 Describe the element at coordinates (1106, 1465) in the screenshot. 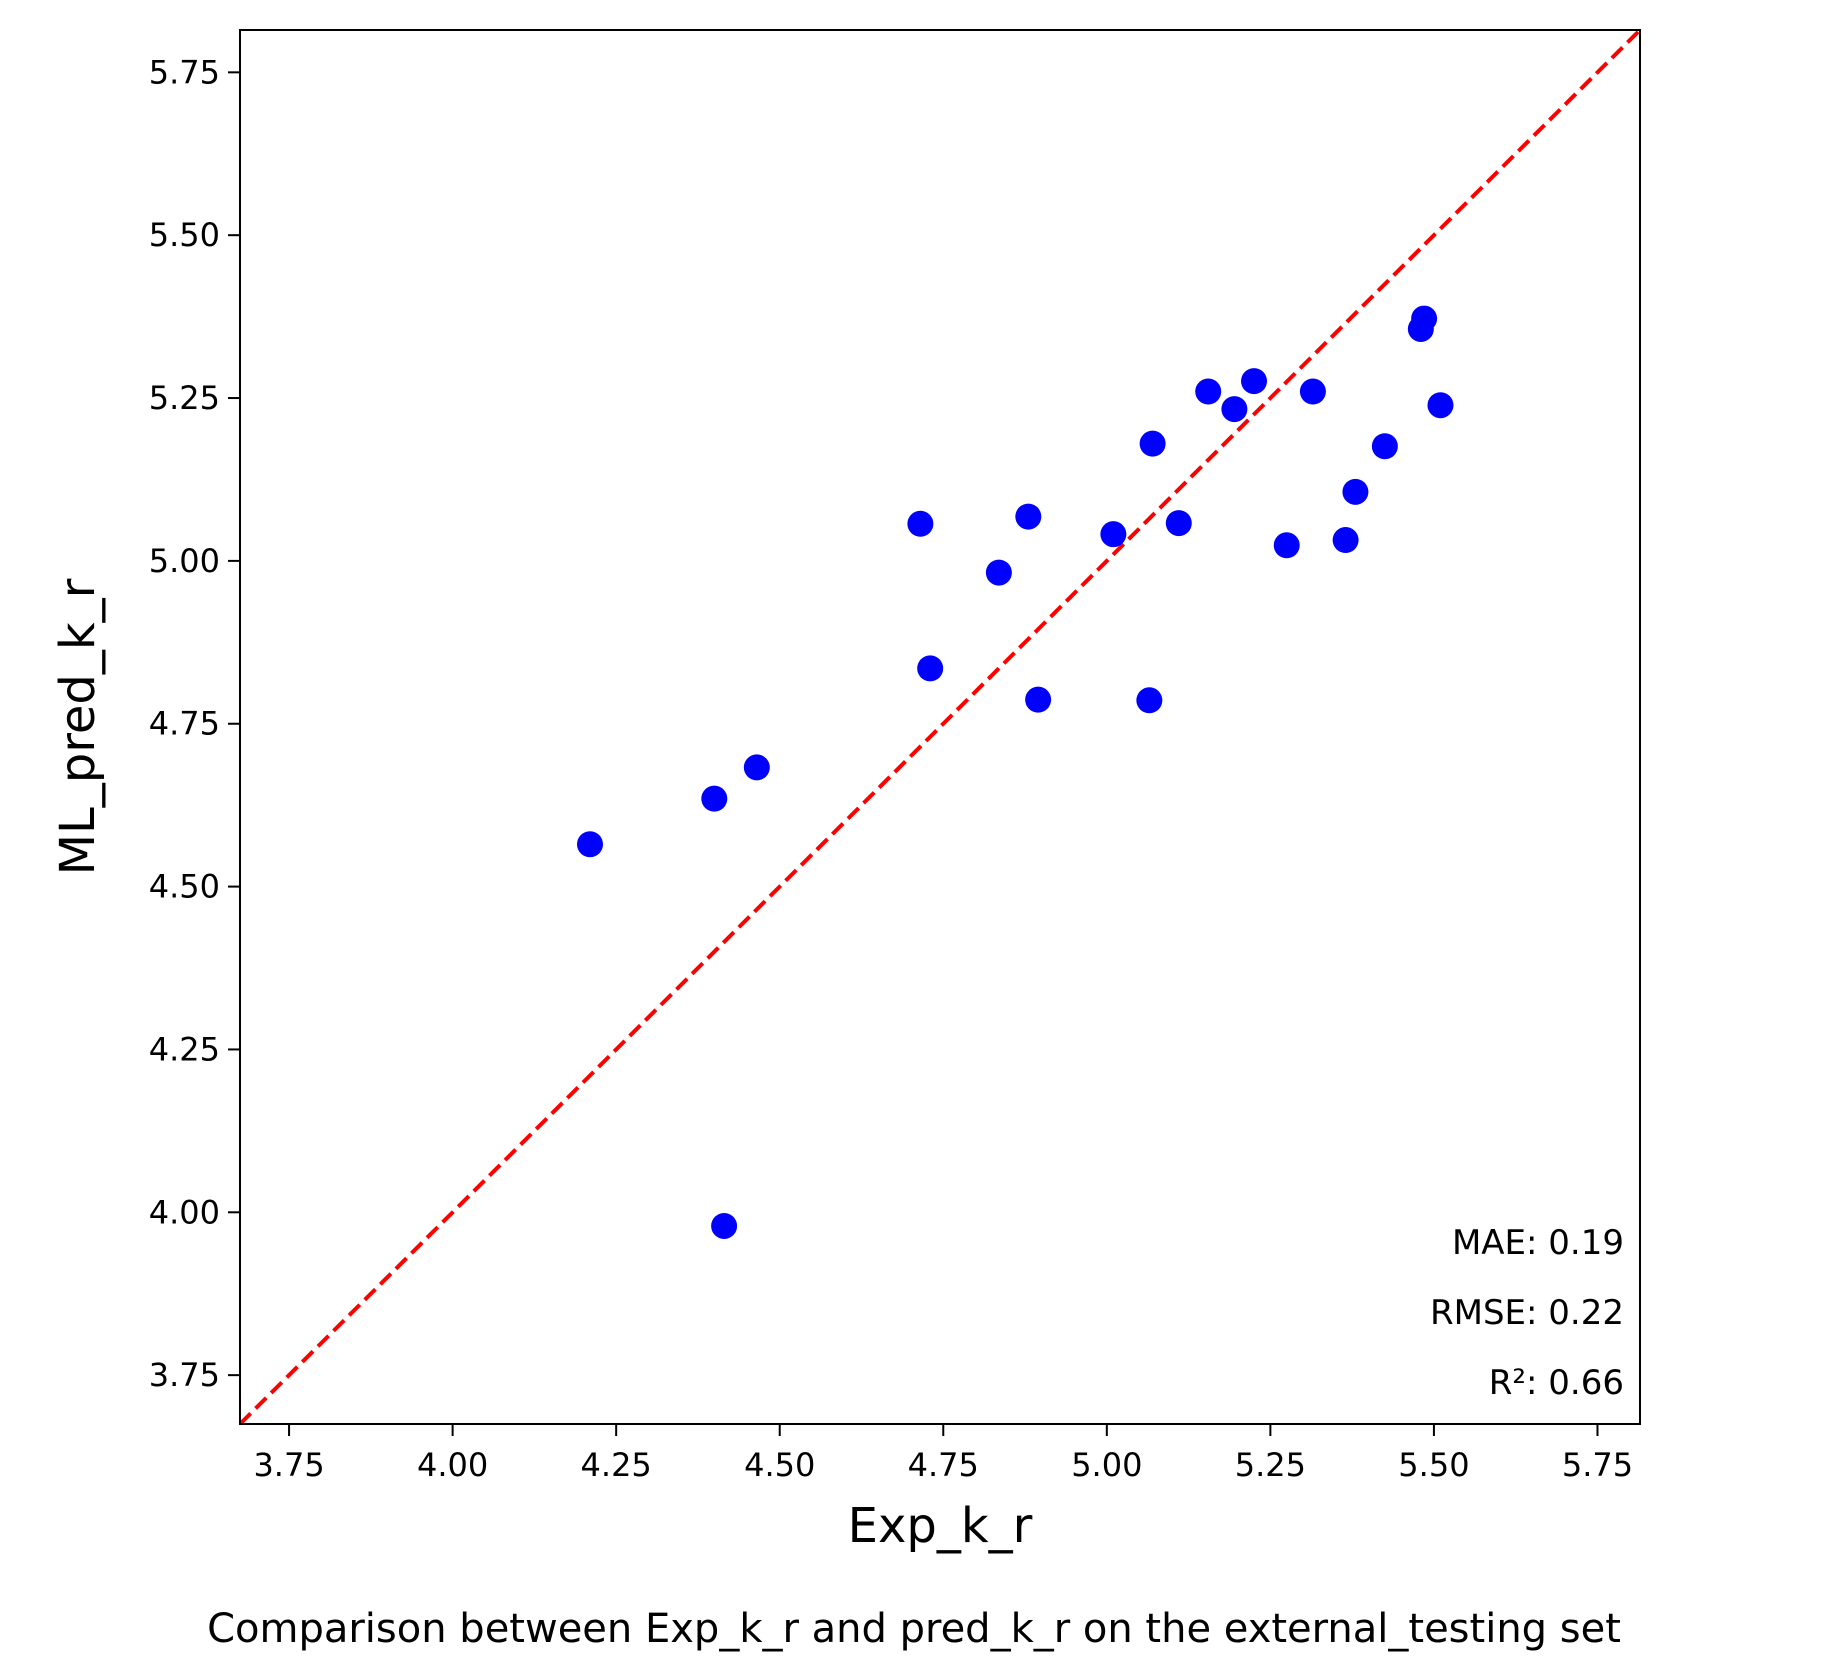

I see `x-tick-label: 5.00` at that location.